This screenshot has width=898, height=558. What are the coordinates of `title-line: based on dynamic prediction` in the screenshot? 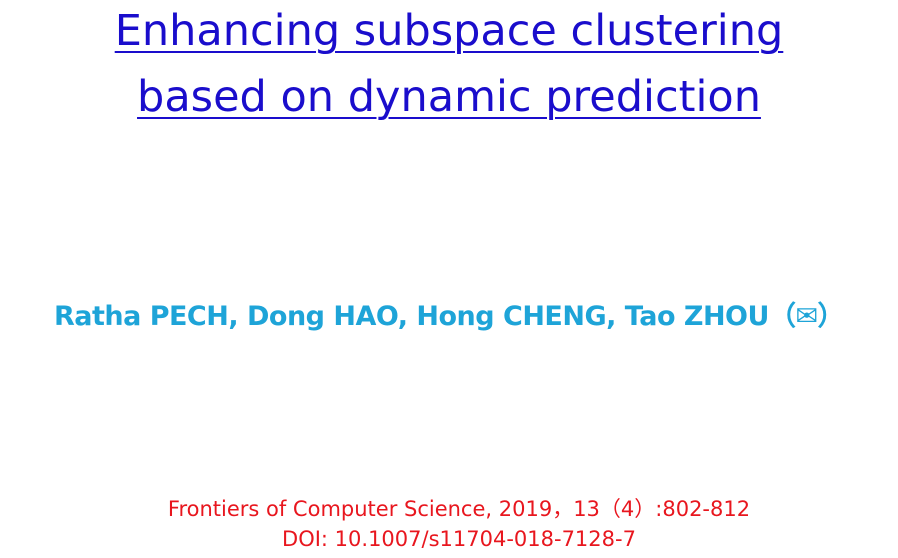 It's located at (449, 97).